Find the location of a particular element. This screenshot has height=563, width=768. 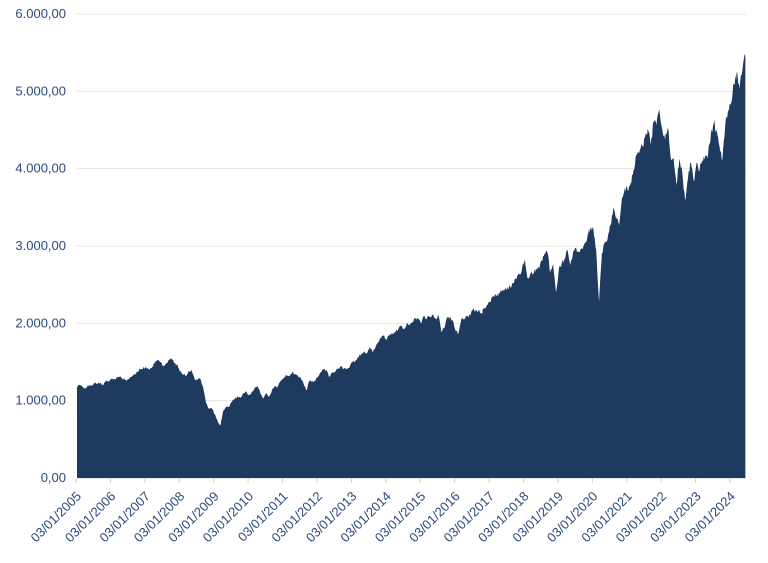

y-axis-tick-label: 6.000,00 is located at coordinates (40, 13).